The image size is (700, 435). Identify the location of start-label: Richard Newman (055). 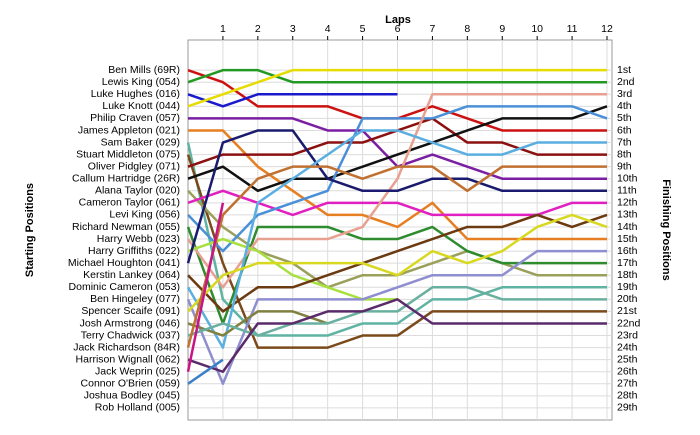
(126, 227).